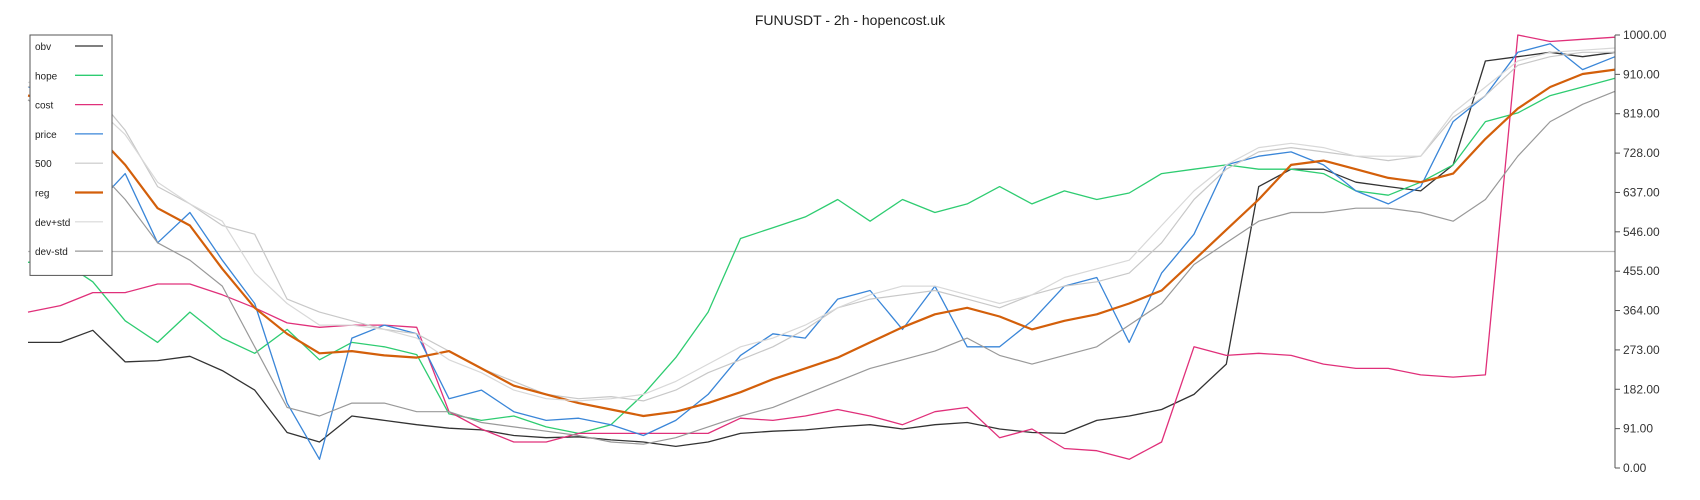 Image resolution: width=1700 pixels, height=500 pixels. Describe the element at coordinates (850, 20) in the screenshot. I see `chart-title: FUNUSDT - 2h - hopencost.uk` at that location.